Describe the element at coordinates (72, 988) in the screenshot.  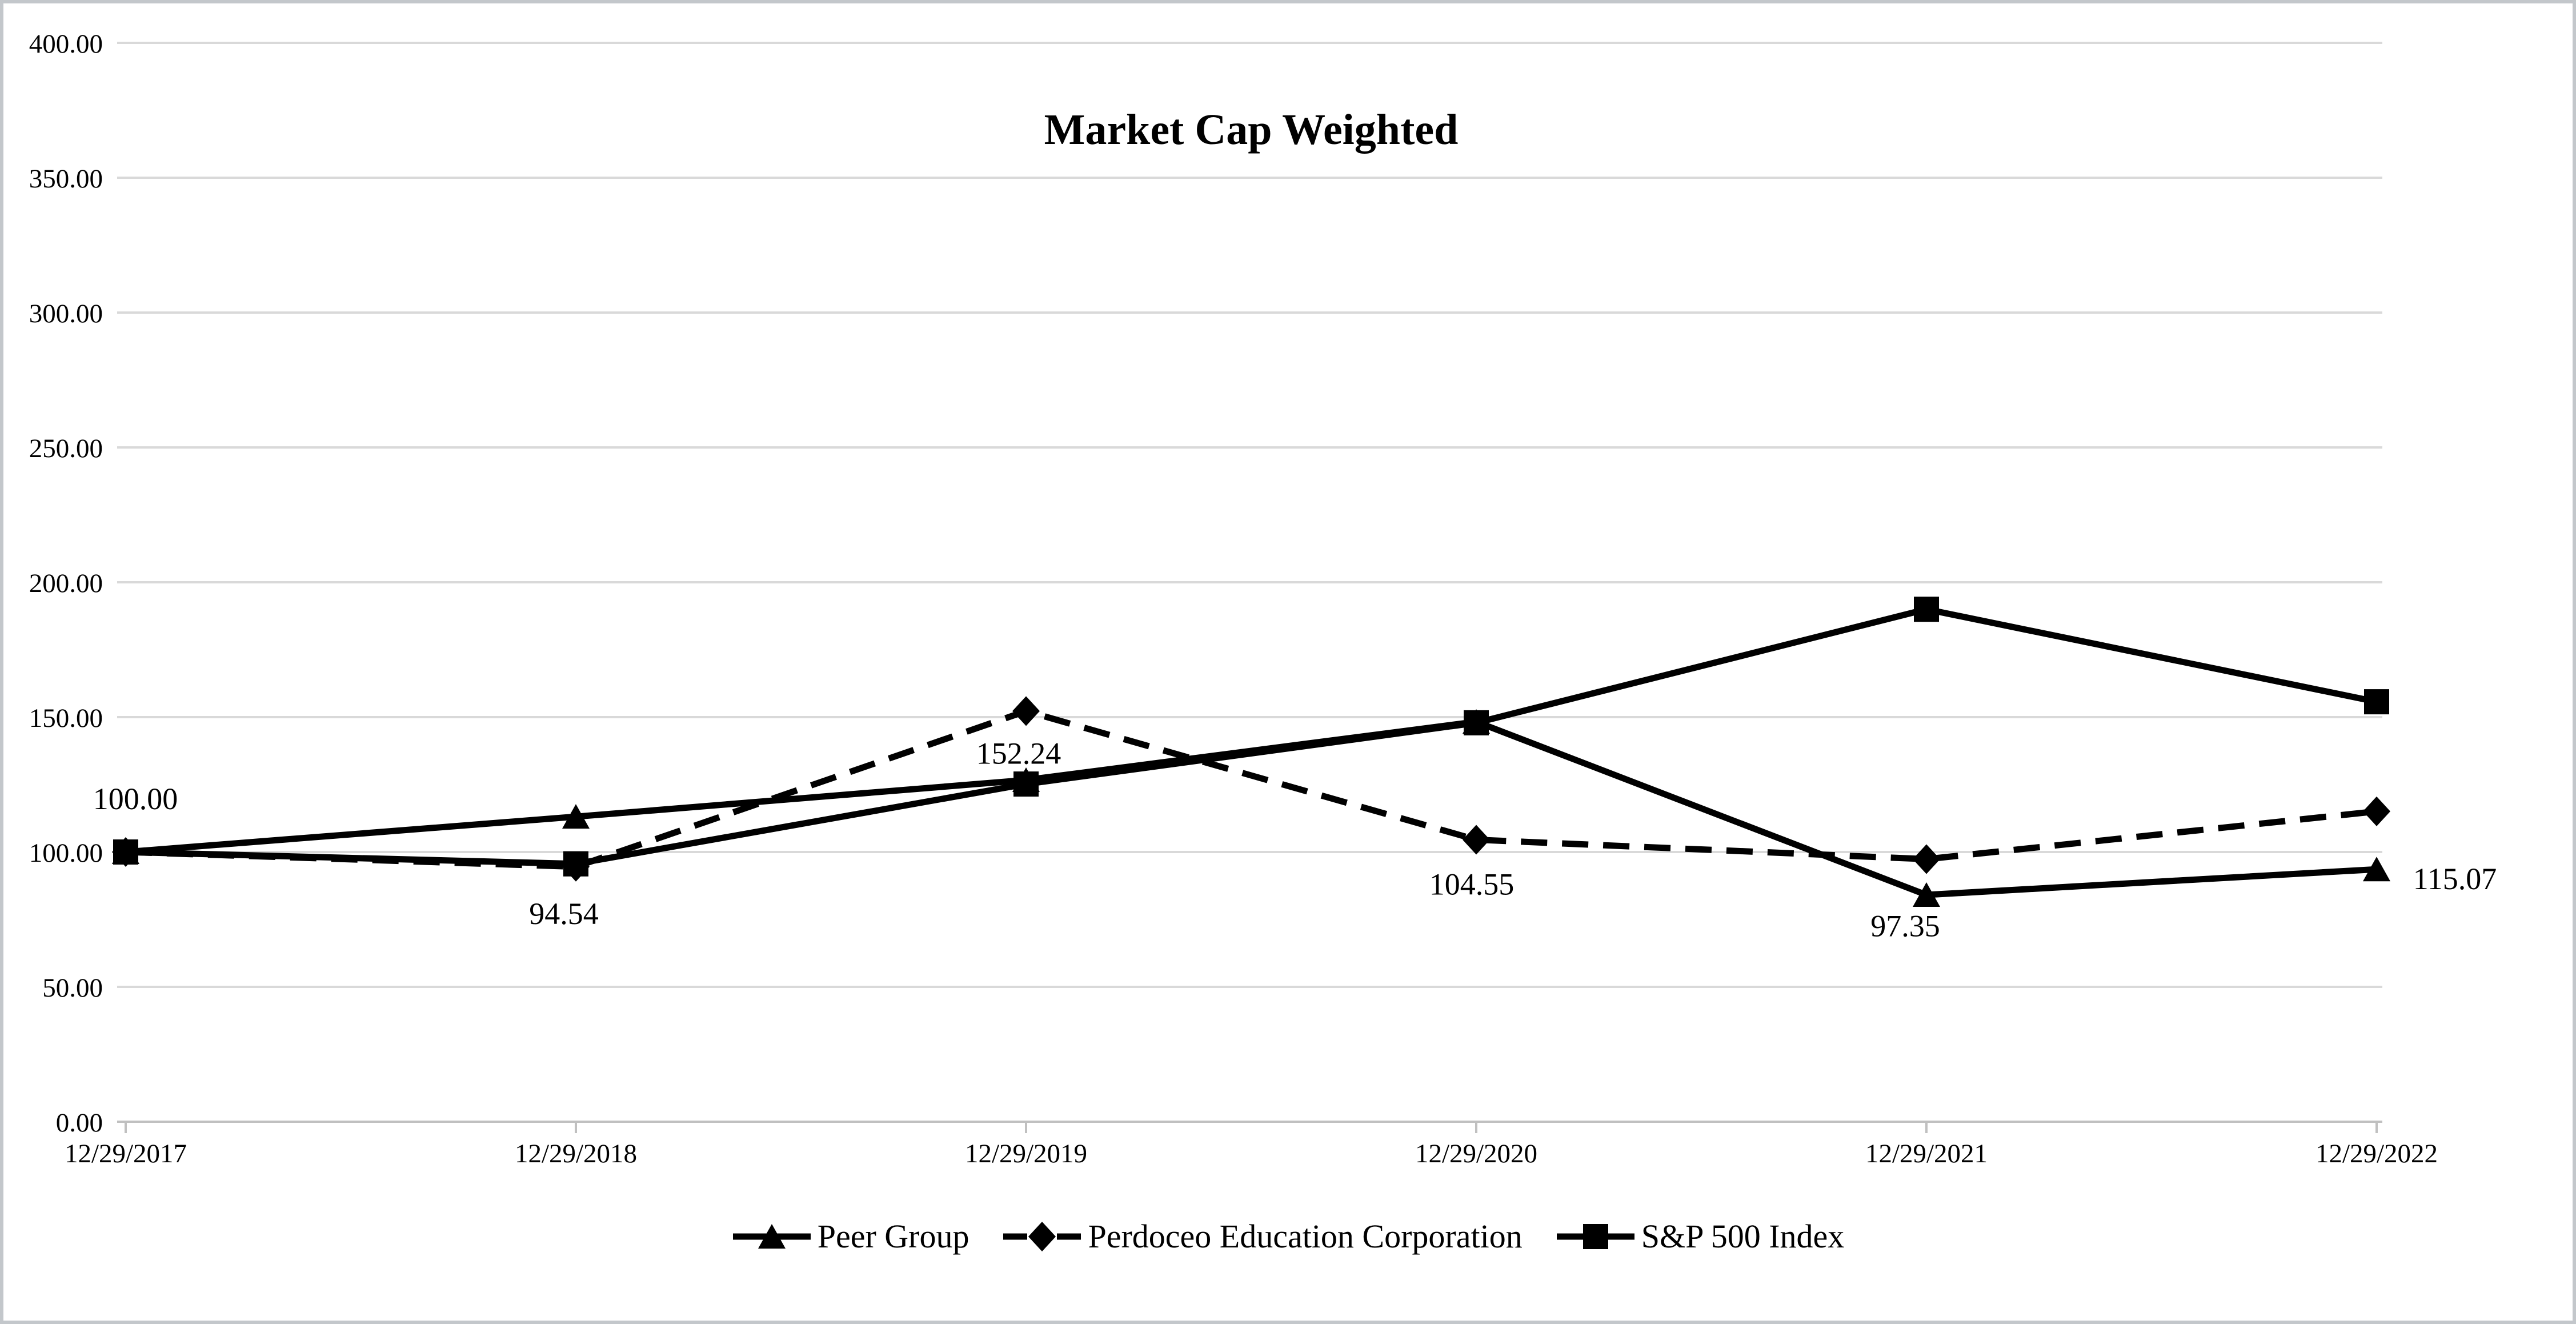
I see `y-axis-tick-label: 50.00` at that location.